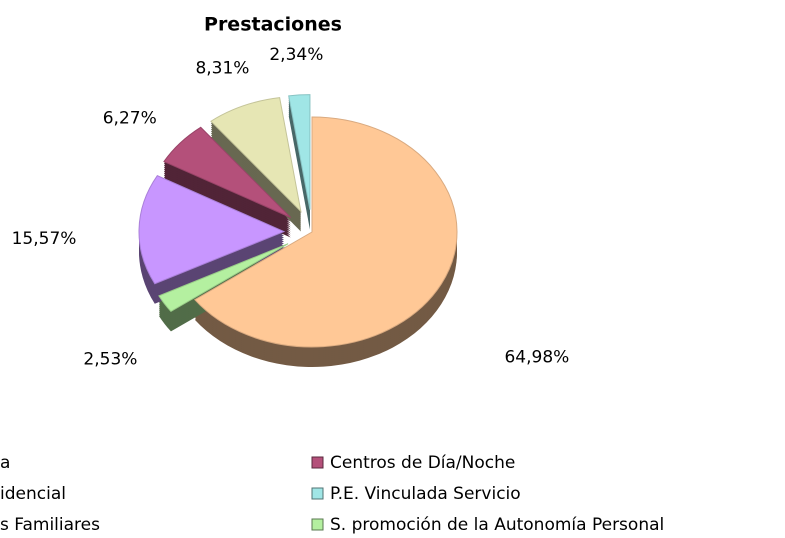 Image resolution: width=785 pixels, height=538 pixels. Describe the element at coordinates (44, 239) in the screenshot. I see `data-label: 15,57%` at that location.